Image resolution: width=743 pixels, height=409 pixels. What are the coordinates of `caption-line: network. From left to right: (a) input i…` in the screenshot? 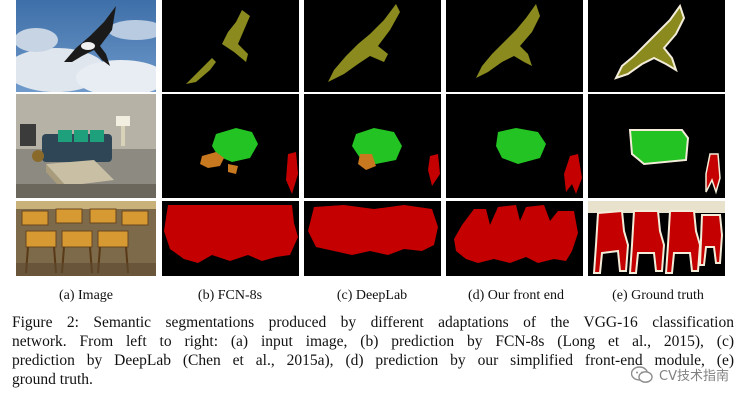 It's located at (373, 341).